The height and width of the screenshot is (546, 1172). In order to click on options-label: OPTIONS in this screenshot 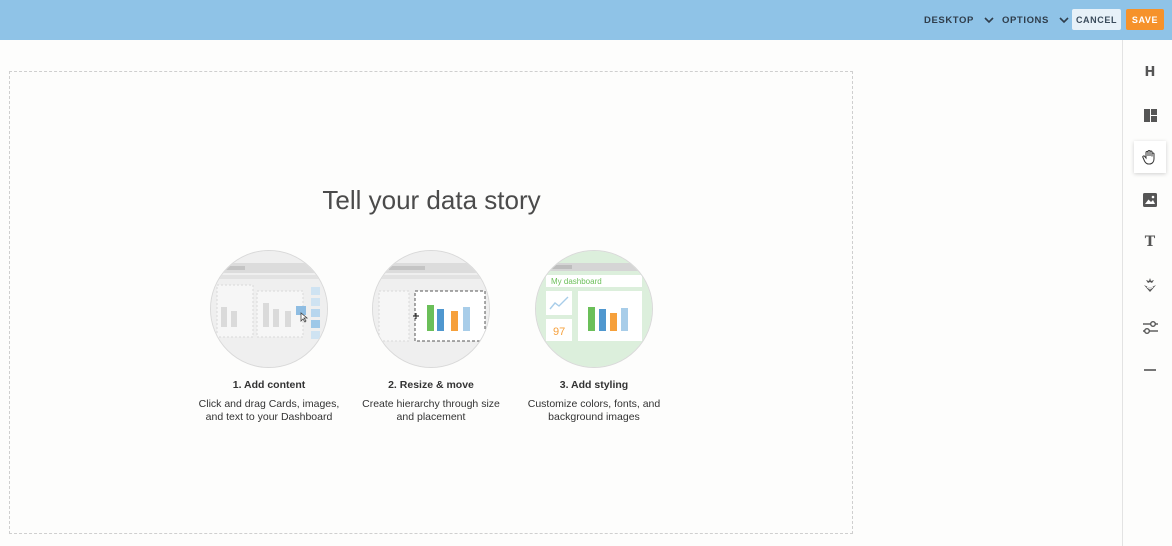, I will do `click(1025, 20)`.